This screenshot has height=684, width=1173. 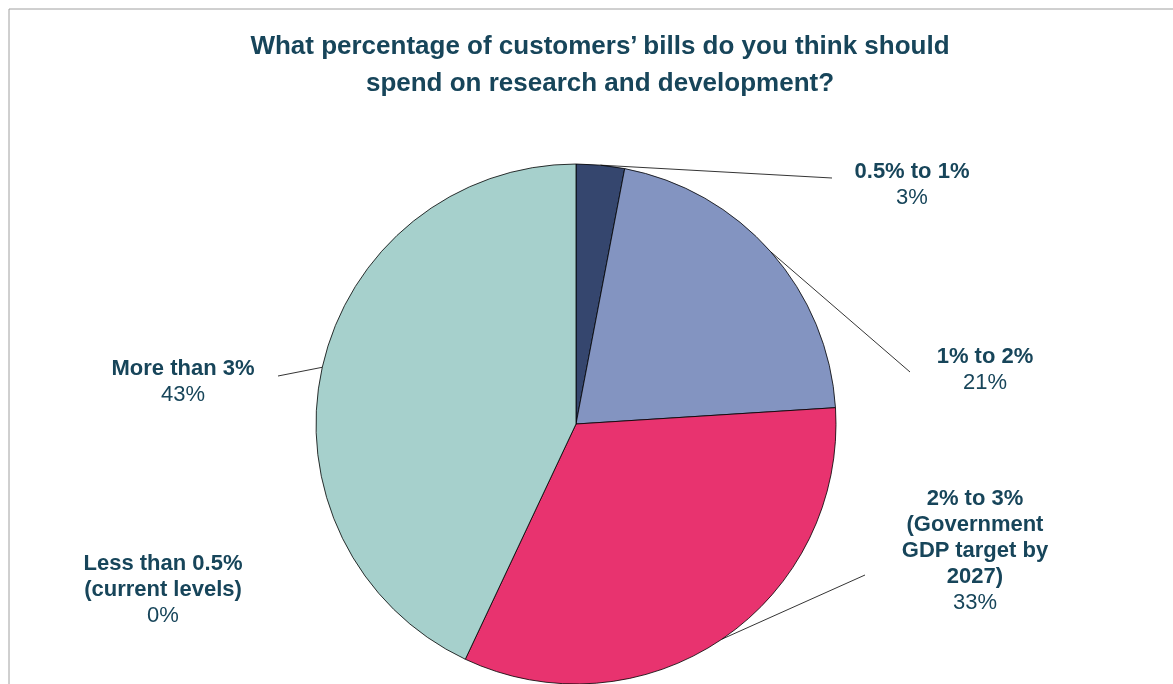 I want to click on data-label: 43%, so click(x=183, y=393).